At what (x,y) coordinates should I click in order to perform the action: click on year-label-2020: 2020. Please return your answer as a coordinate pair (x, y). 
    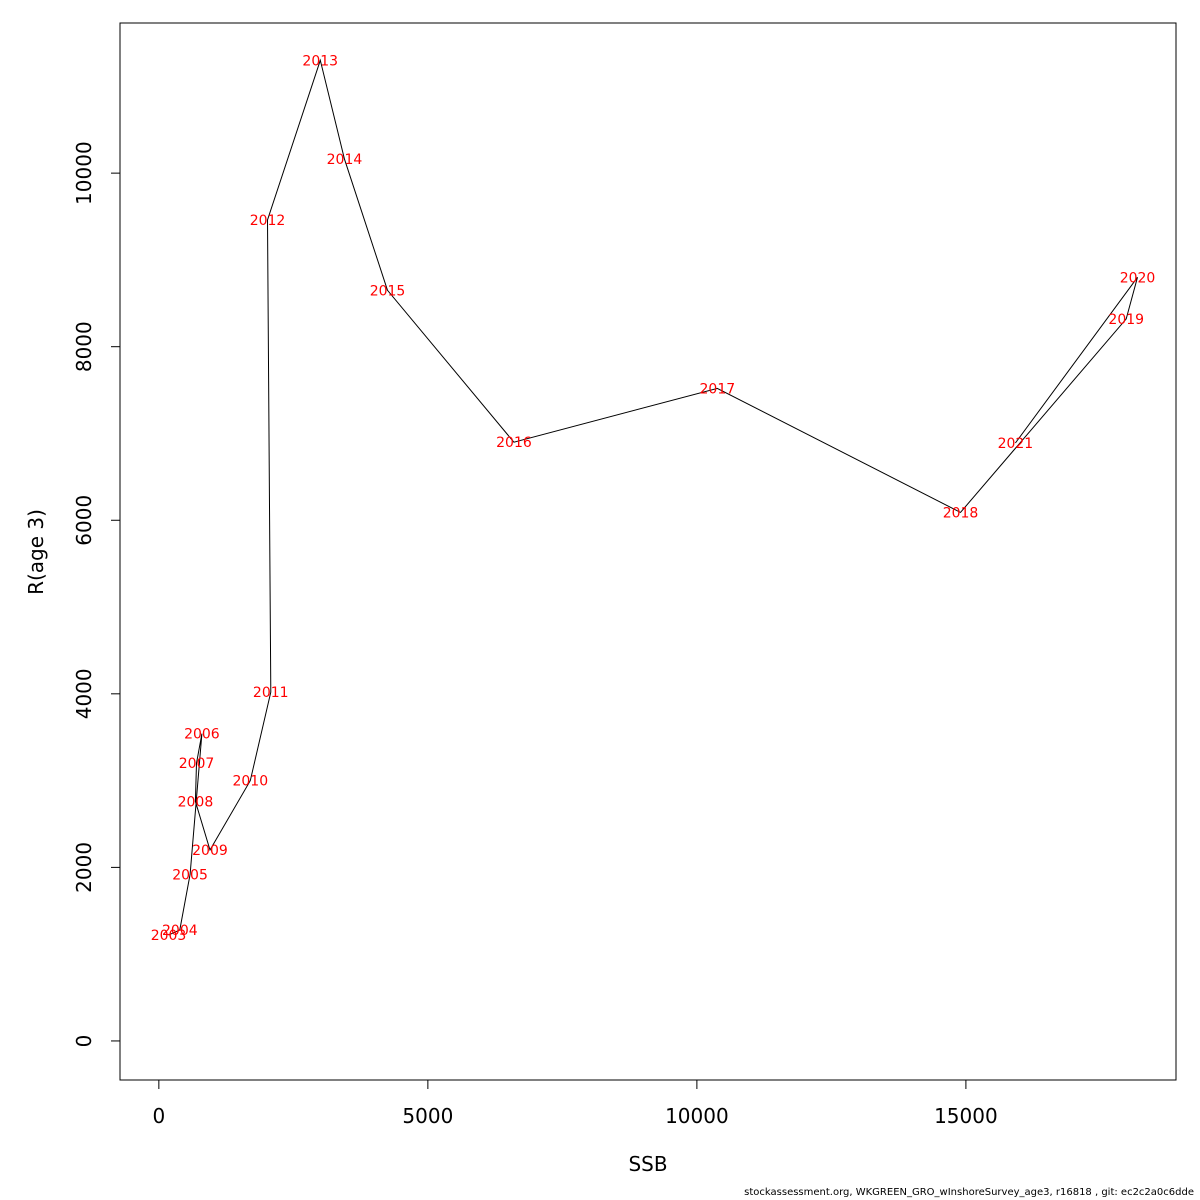
    Looking at the image, I should click on (1138, 278).